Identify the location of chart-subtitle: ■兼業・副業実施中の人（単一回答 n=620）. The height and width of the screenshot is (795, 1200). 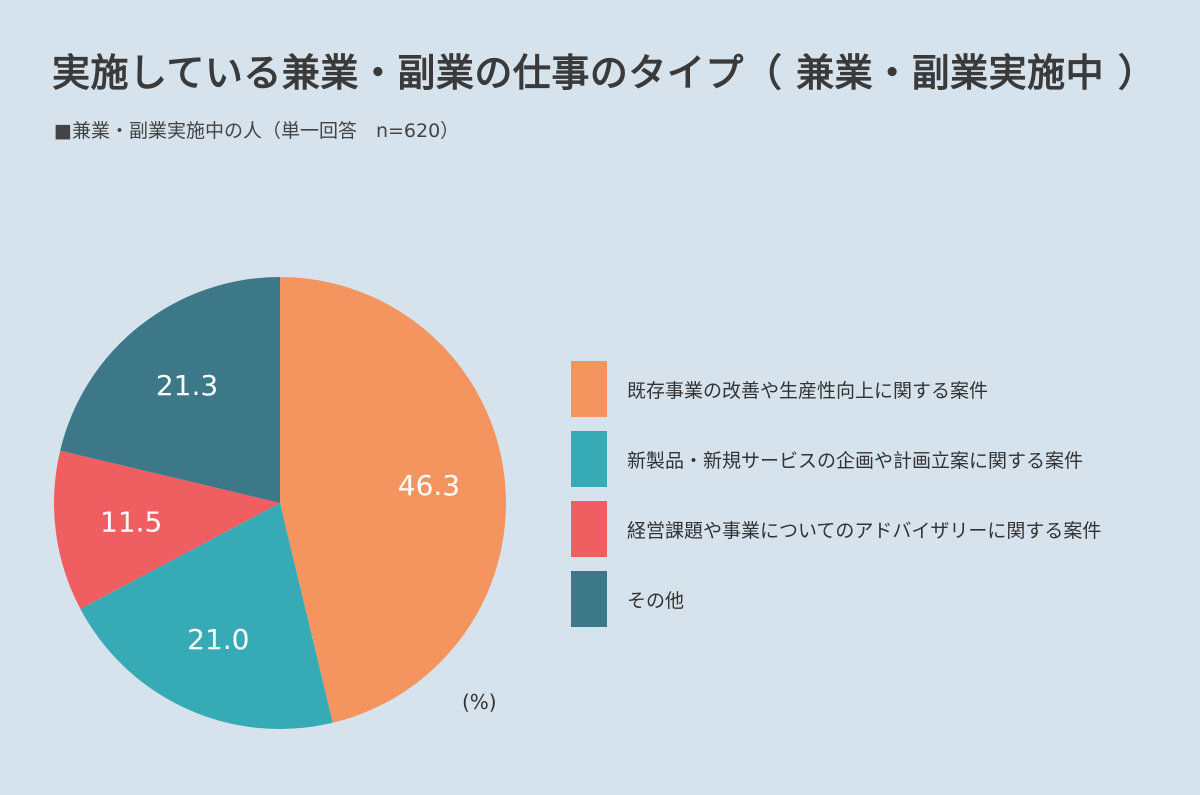
(257, 131).